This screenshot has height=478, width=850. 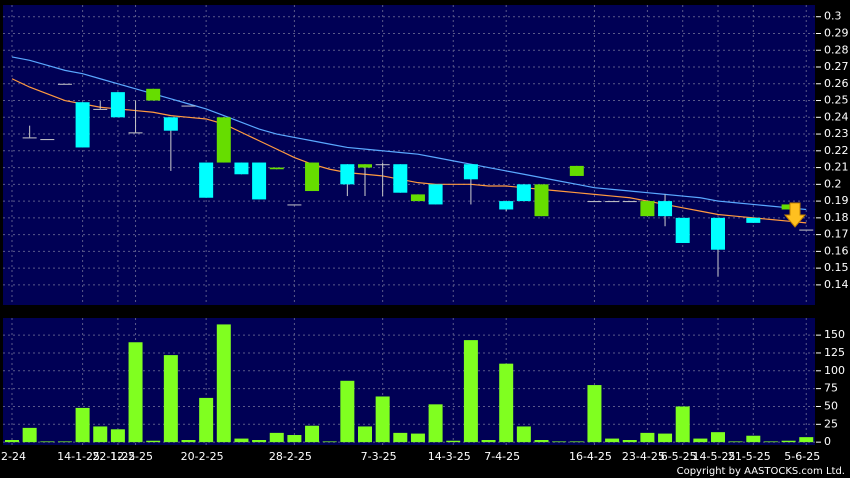 I want to click on y-tick-label: 125, so click(x=834, y=352).